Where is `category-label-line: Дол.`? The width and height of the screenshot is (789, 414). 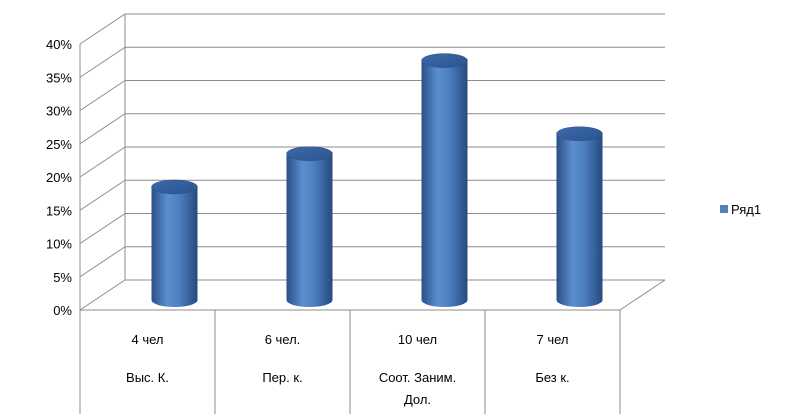 category-label-line: Дол. is located at coordinates (417, 399).